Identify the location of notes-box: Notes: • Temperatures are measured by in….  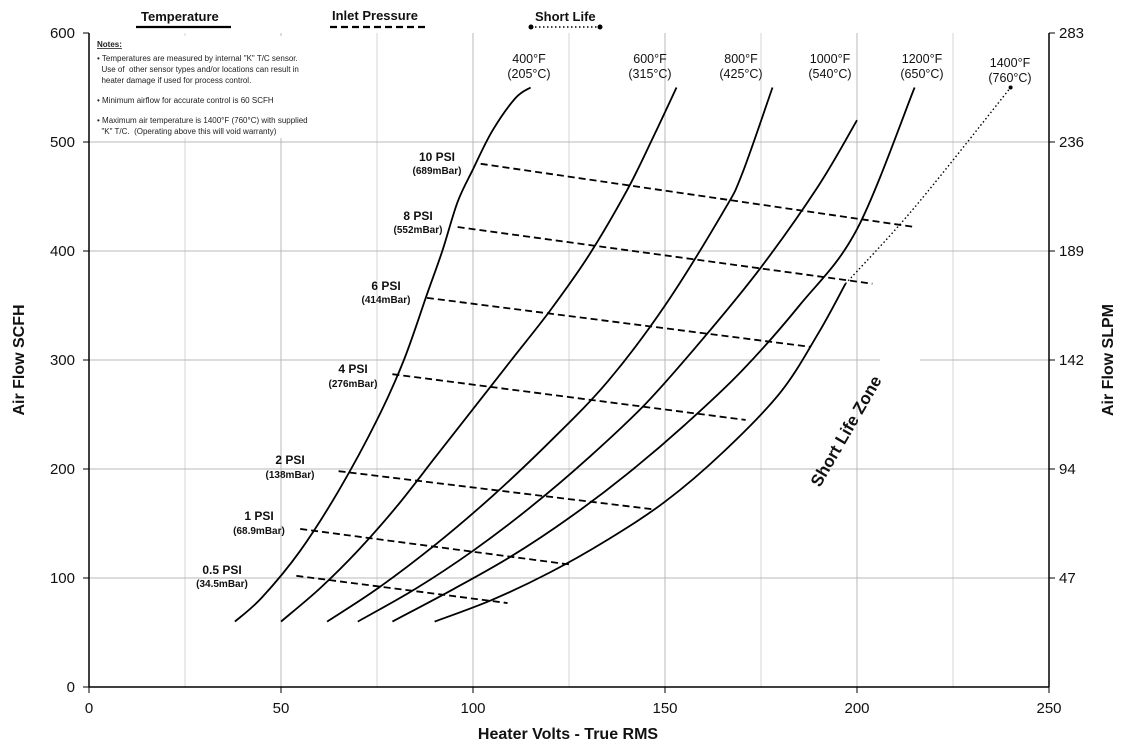
(229, 87).